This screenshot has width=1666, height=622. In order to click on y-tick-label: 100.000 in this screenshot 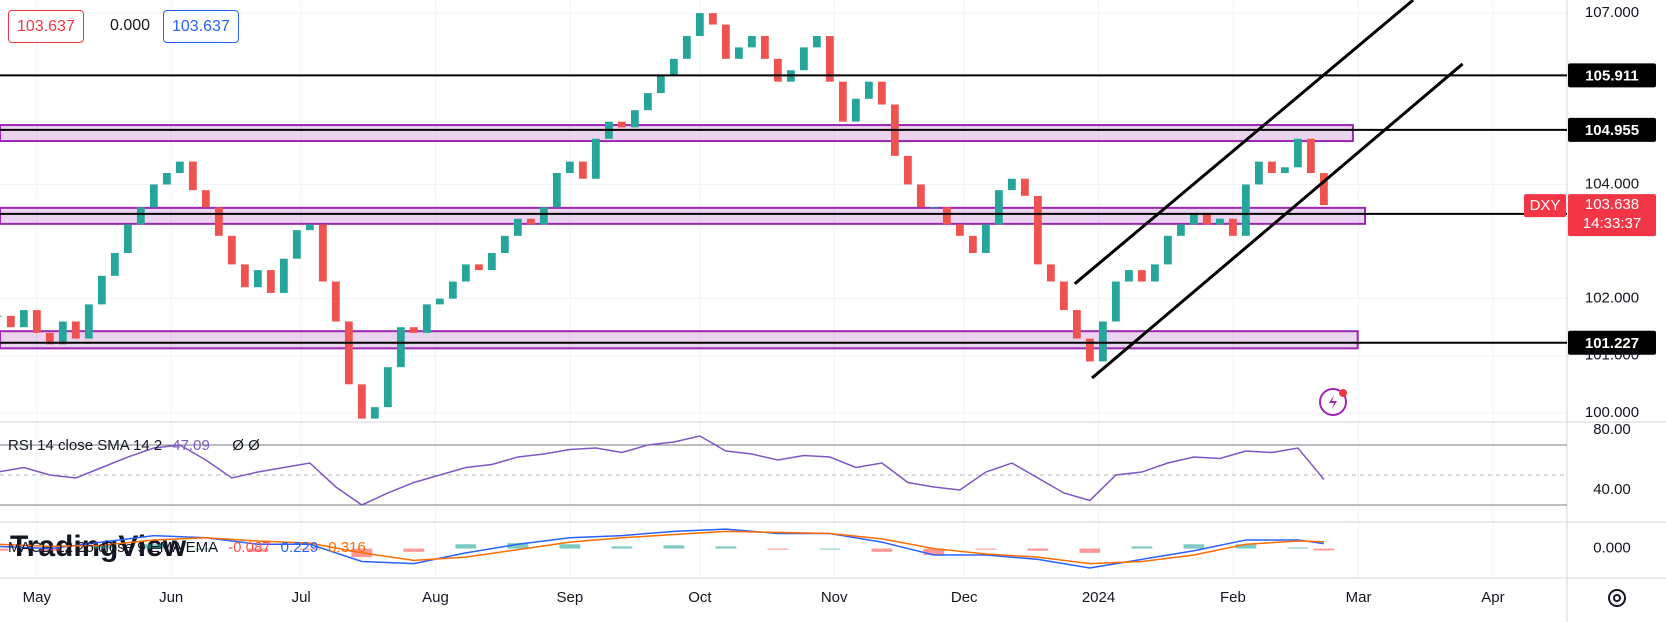, I will do `click(1612, 412)`.